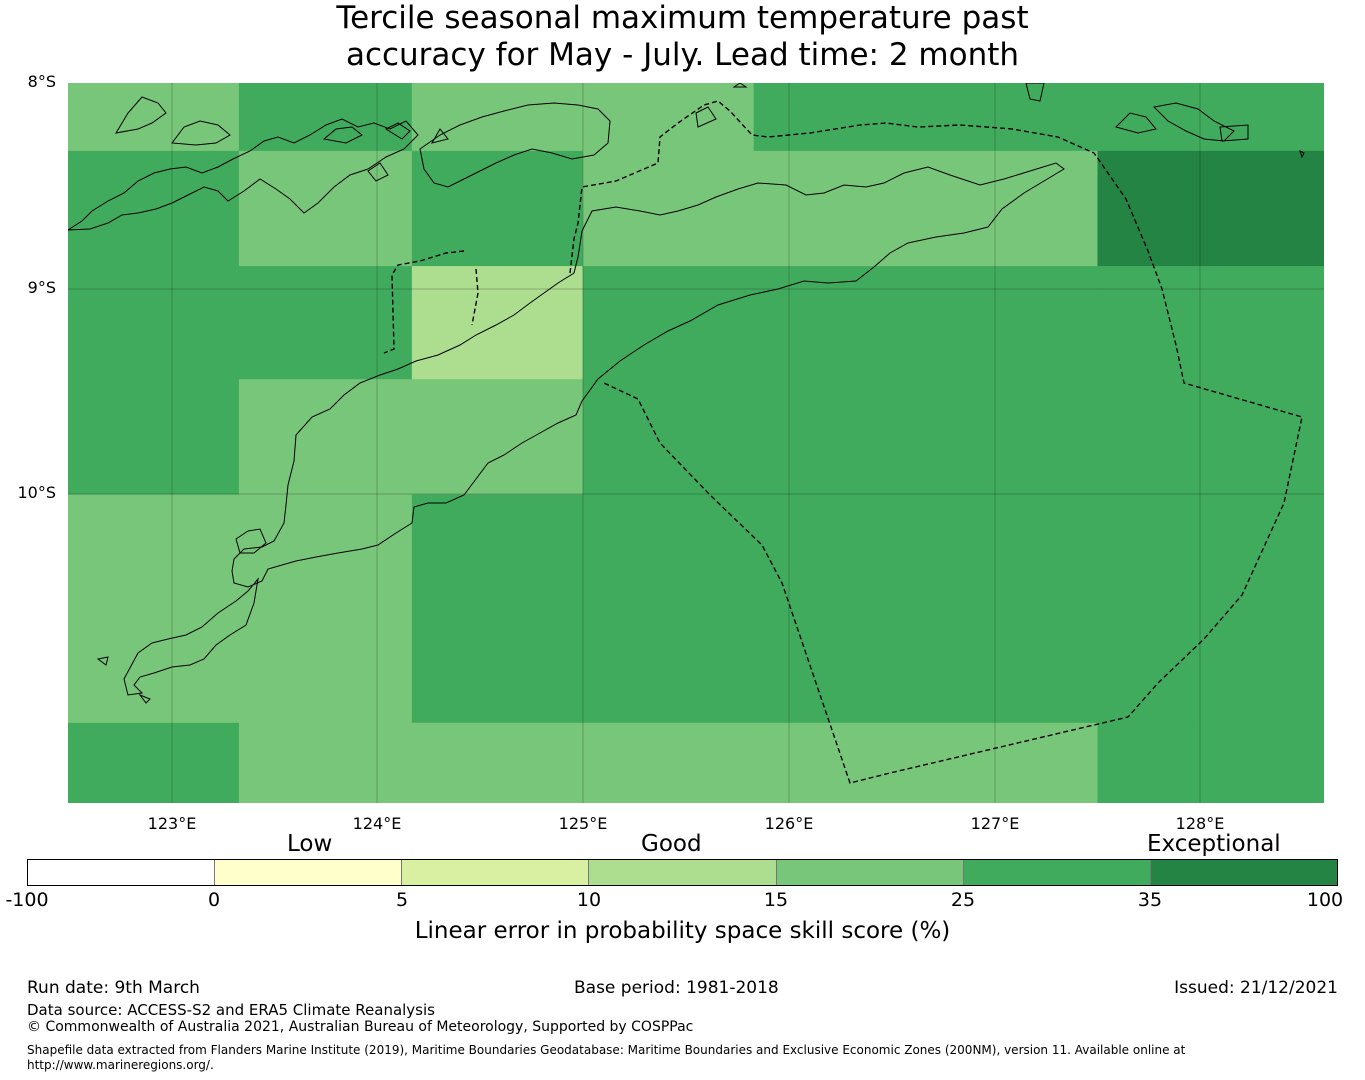 This screenshot has height=1080, width=1365. I want to click on run-date: Run date: 9th March, so click(113, 988).